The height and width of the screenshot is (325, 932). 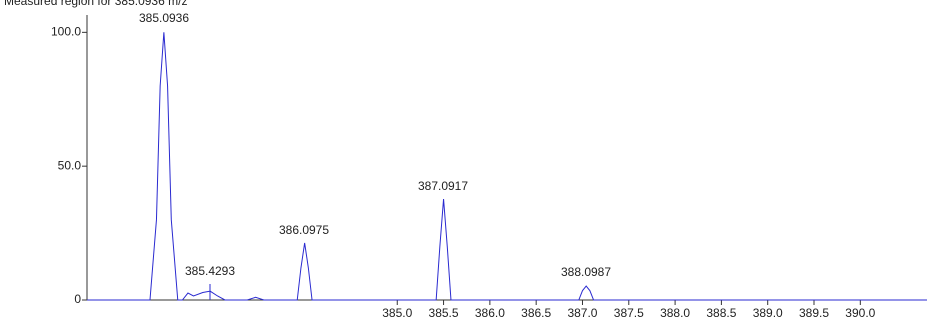 I want to click on y-tick-label: 100.0, so click(x=66, y=32).